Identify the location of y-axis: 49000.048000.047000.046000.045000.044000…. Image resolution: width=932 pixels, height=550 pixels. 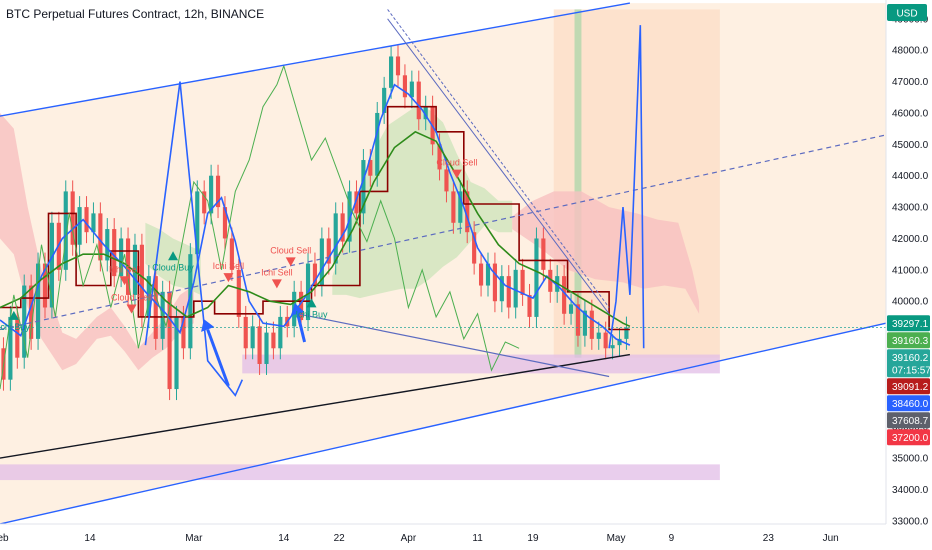
(908, 275).